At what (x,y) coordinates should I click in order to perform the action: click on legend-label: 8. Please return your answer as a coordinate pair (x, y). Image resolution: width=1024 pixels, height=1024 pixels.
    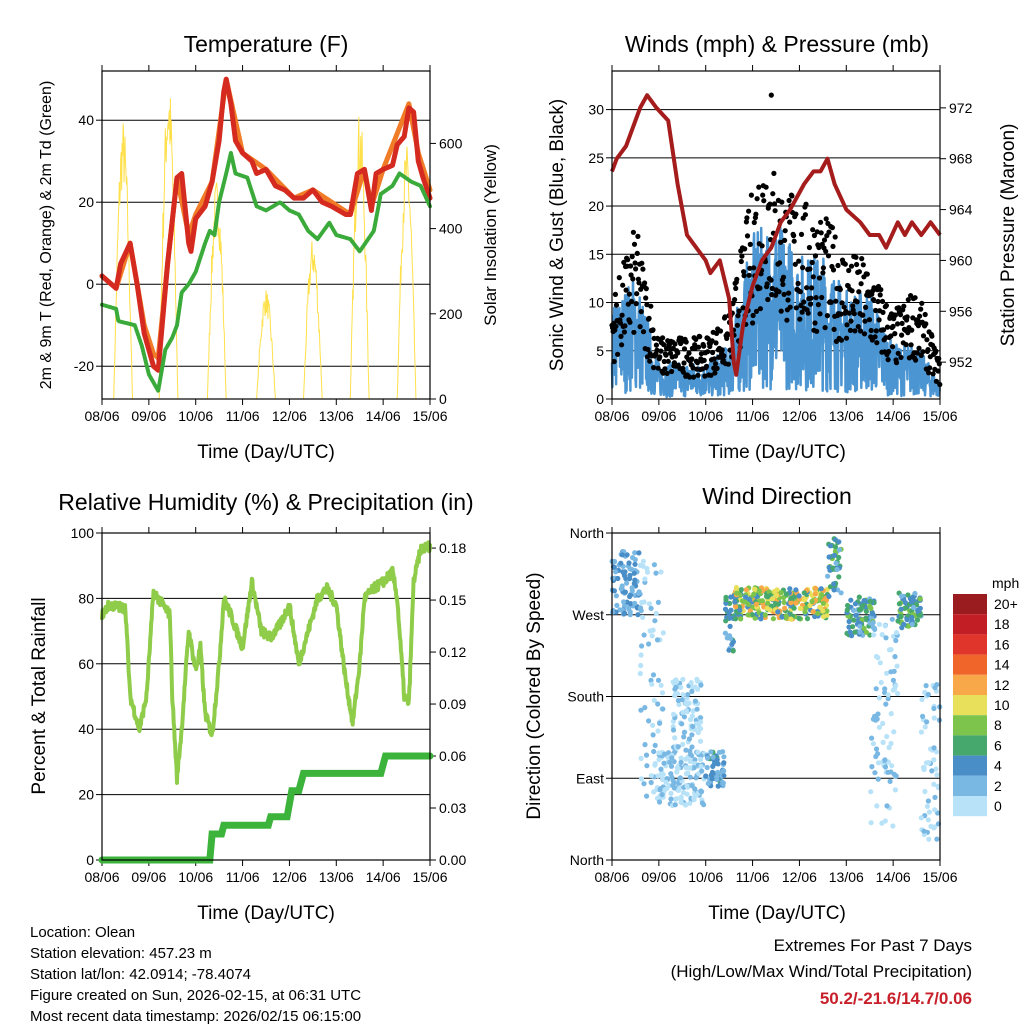
    Looking at the image, I should click on (998, 725).